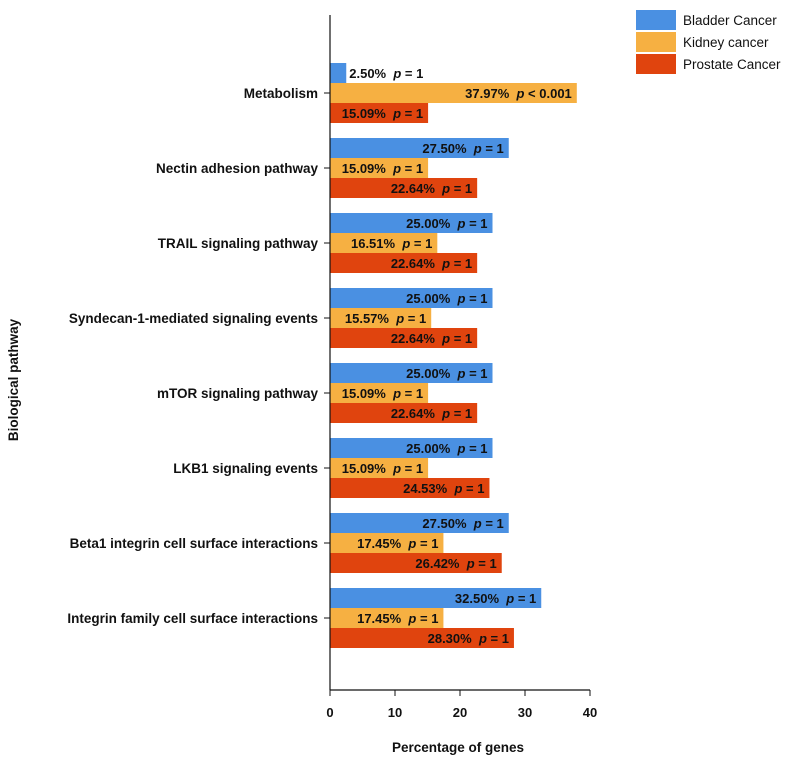 This screenshot has width=789, height=764. Describe the element at coordinates (495, 598) in the screenshot. I see `data-label-bladder-cancer-integrin-family-cell-surface-interactions: 32.50% p = 1` at that location.